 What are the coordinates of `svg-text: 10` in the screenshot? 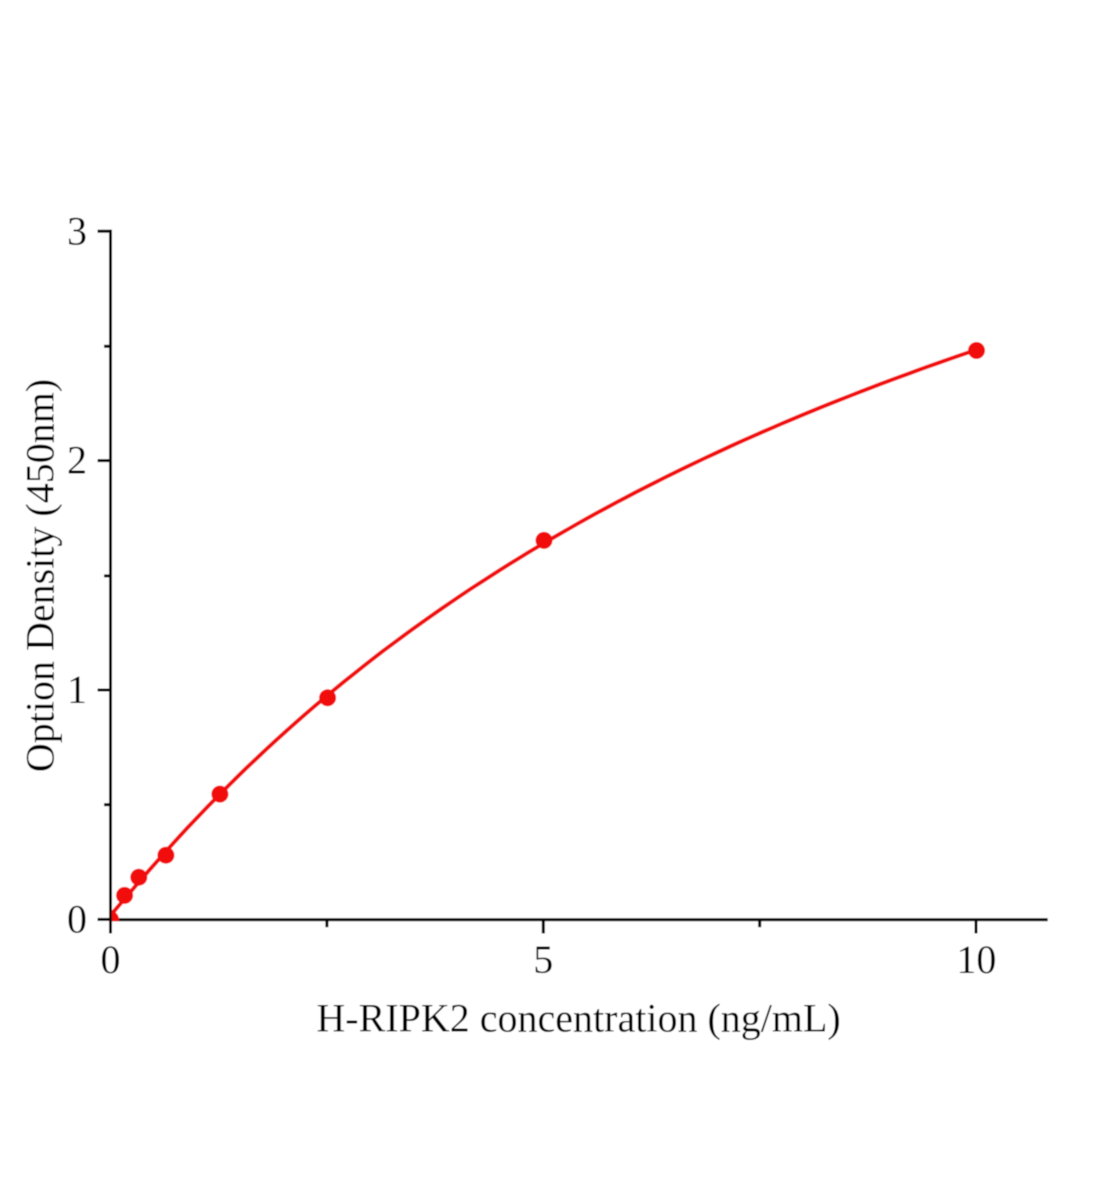 It's located at (976, 959).